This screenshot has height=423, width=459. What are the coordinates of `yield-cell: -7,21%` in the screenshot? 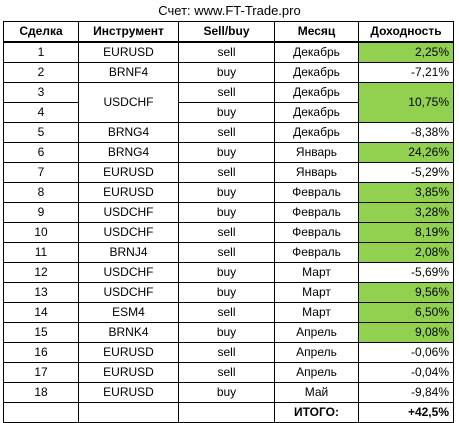 It's located at (406, 72).